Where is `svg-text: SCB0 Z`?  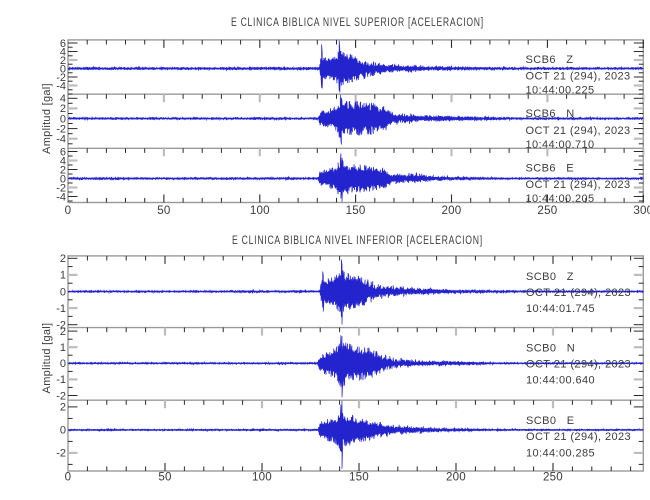
svg-text: SCB0 Z is located at coordinates (550, 277).